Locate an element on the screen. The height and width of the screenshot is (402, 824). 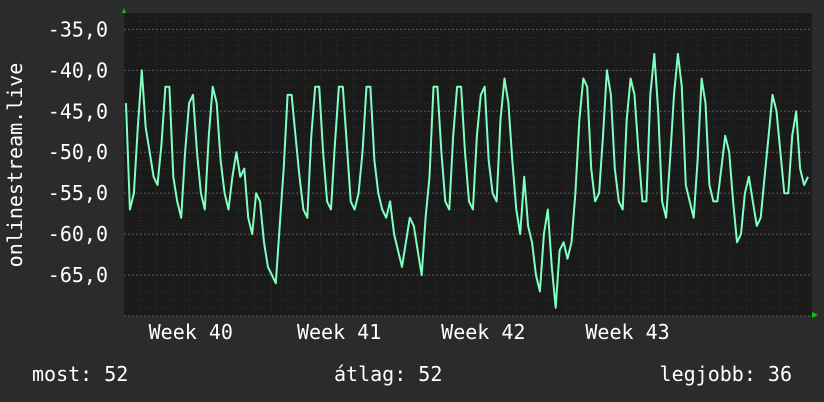
x-tick-label: Week 41 is located at coordinates (339, 332).